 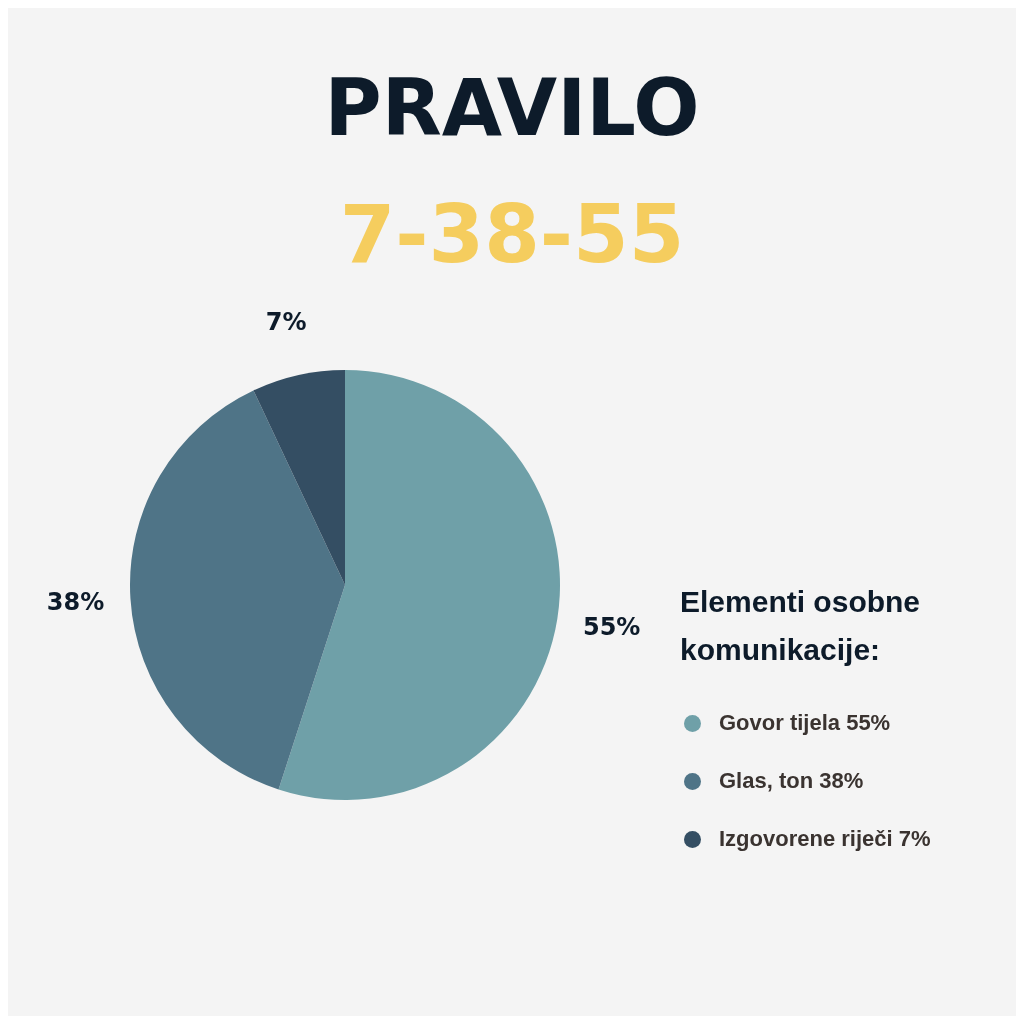 What do you see at coordinates (75, 601) in the screenshot?
I see `data-label: 38%` at bounding box center [75, 601].